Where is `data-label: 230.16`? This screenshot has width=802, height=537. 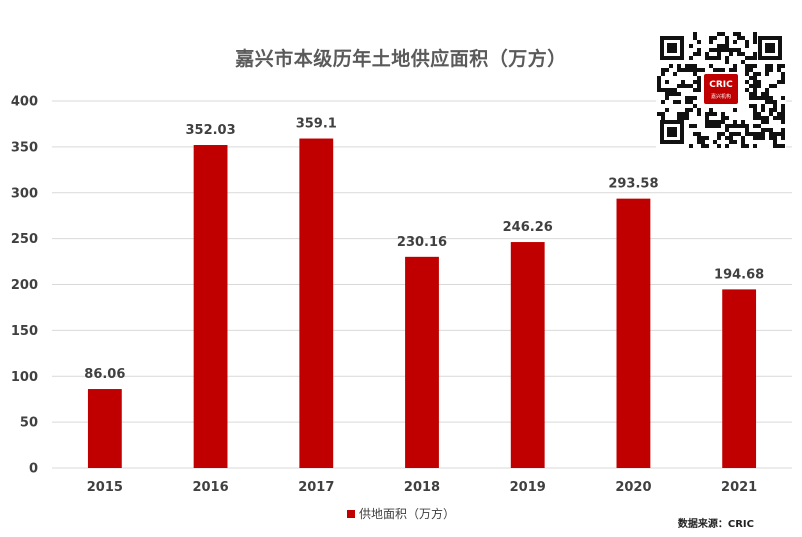 data-label: 230.16 is located at coordinates (422, 242).